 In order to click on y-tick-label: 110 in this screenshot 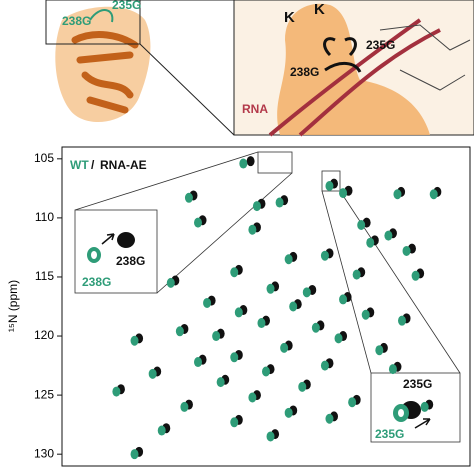, I will do `click(44, 217)`.